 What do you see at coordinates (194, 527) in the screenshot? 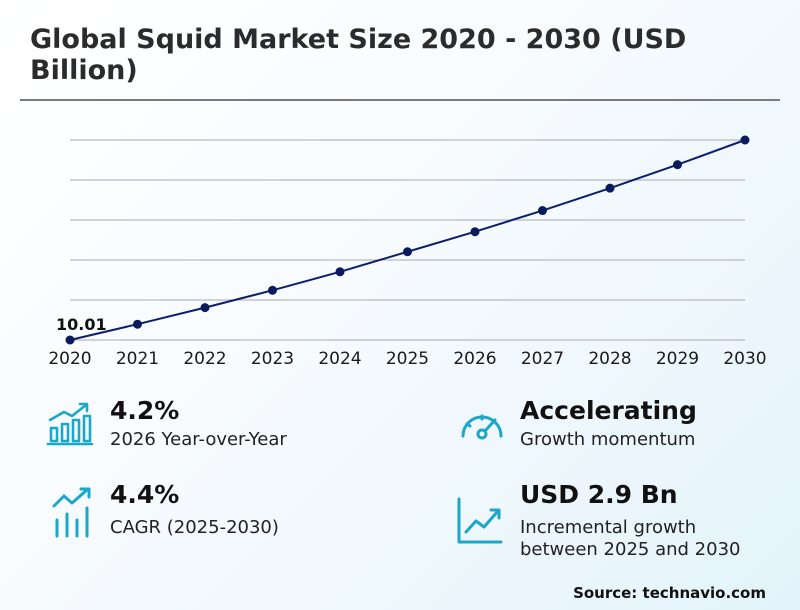
I see `stat-description: CAGR (2025-2030)` at bounding box center [194, 527].